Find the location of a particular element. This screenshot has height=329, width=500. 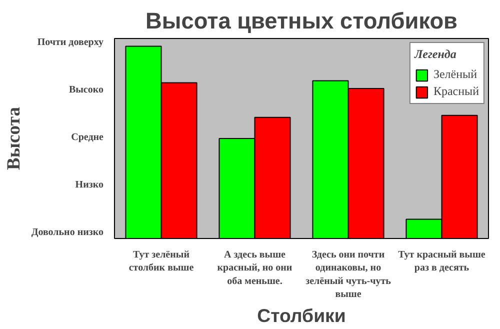

chart-title: Высота цветных столбиков is located at coordinates (302, 21).